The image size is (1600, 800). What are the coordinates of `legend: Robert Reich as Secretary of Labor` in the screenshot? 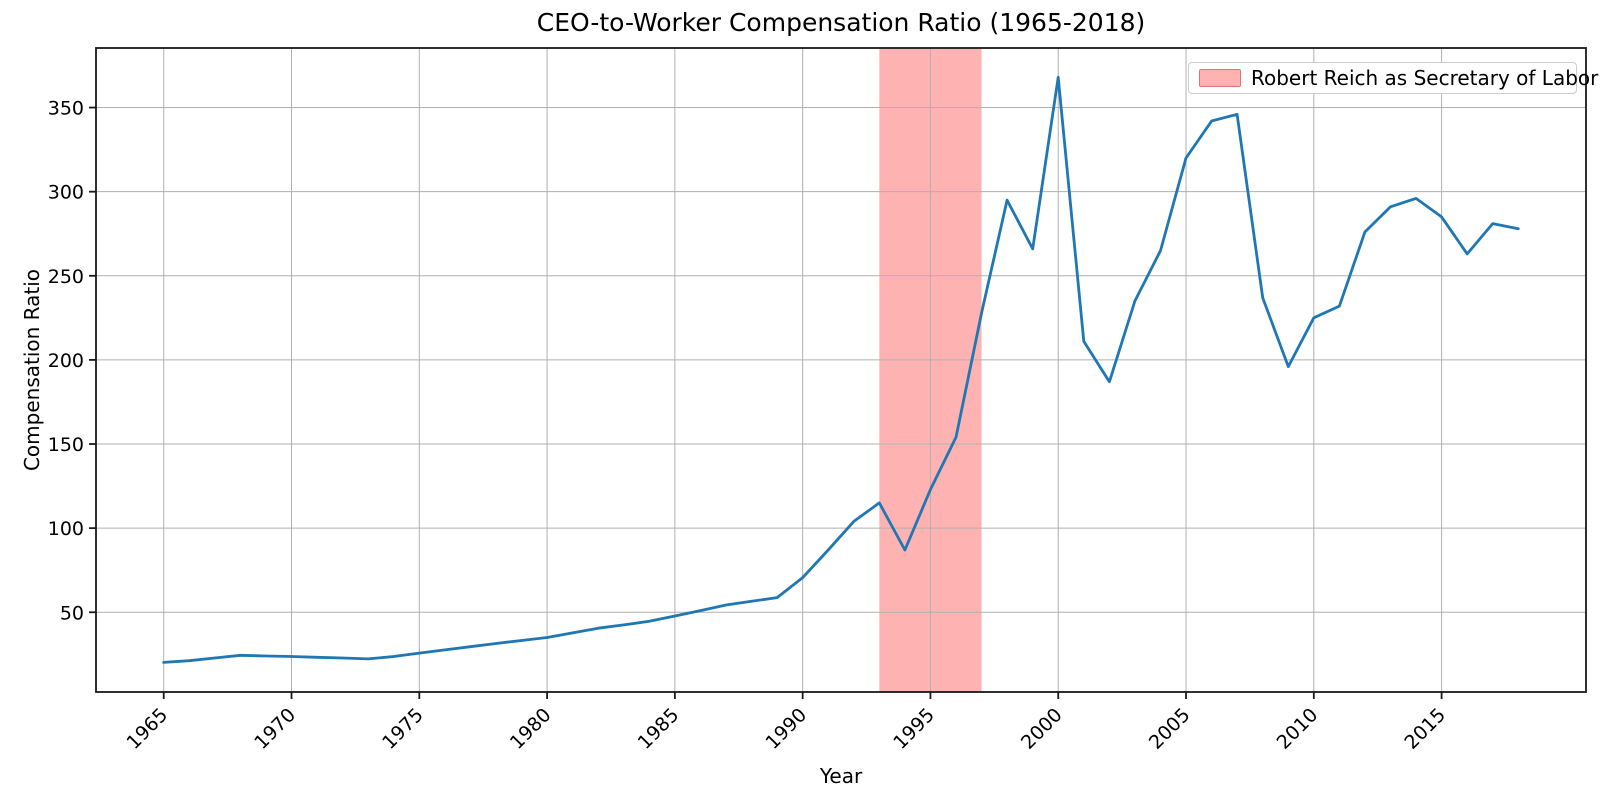 It's located at (1393, 78).